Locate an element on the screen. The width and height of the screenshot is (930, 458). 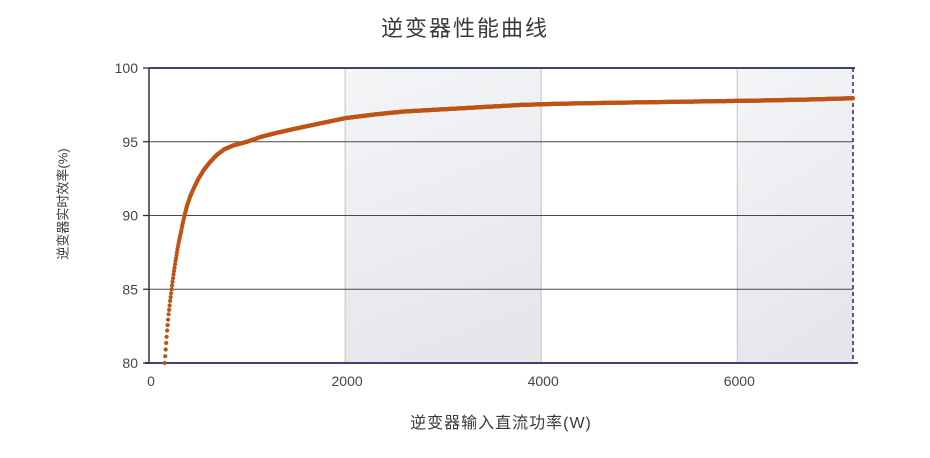
chart-title: 逆变器性能曲线 is located at coordinates (464, 28).